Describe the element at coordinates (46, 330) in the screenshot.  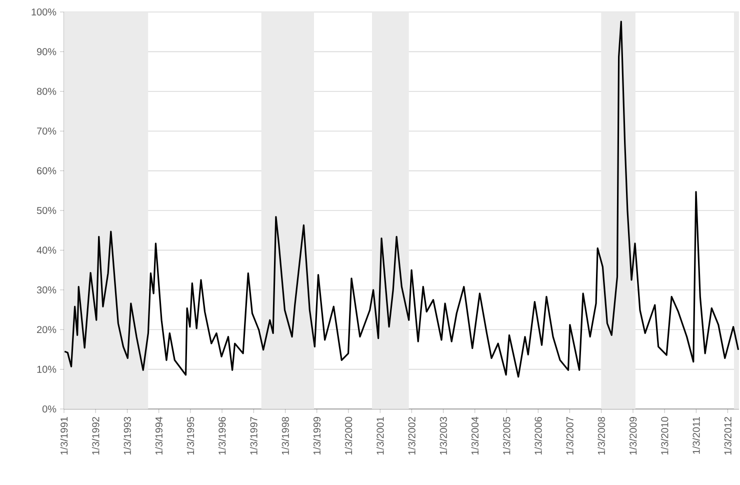
I see `y-tick-label: 20%` at that location.